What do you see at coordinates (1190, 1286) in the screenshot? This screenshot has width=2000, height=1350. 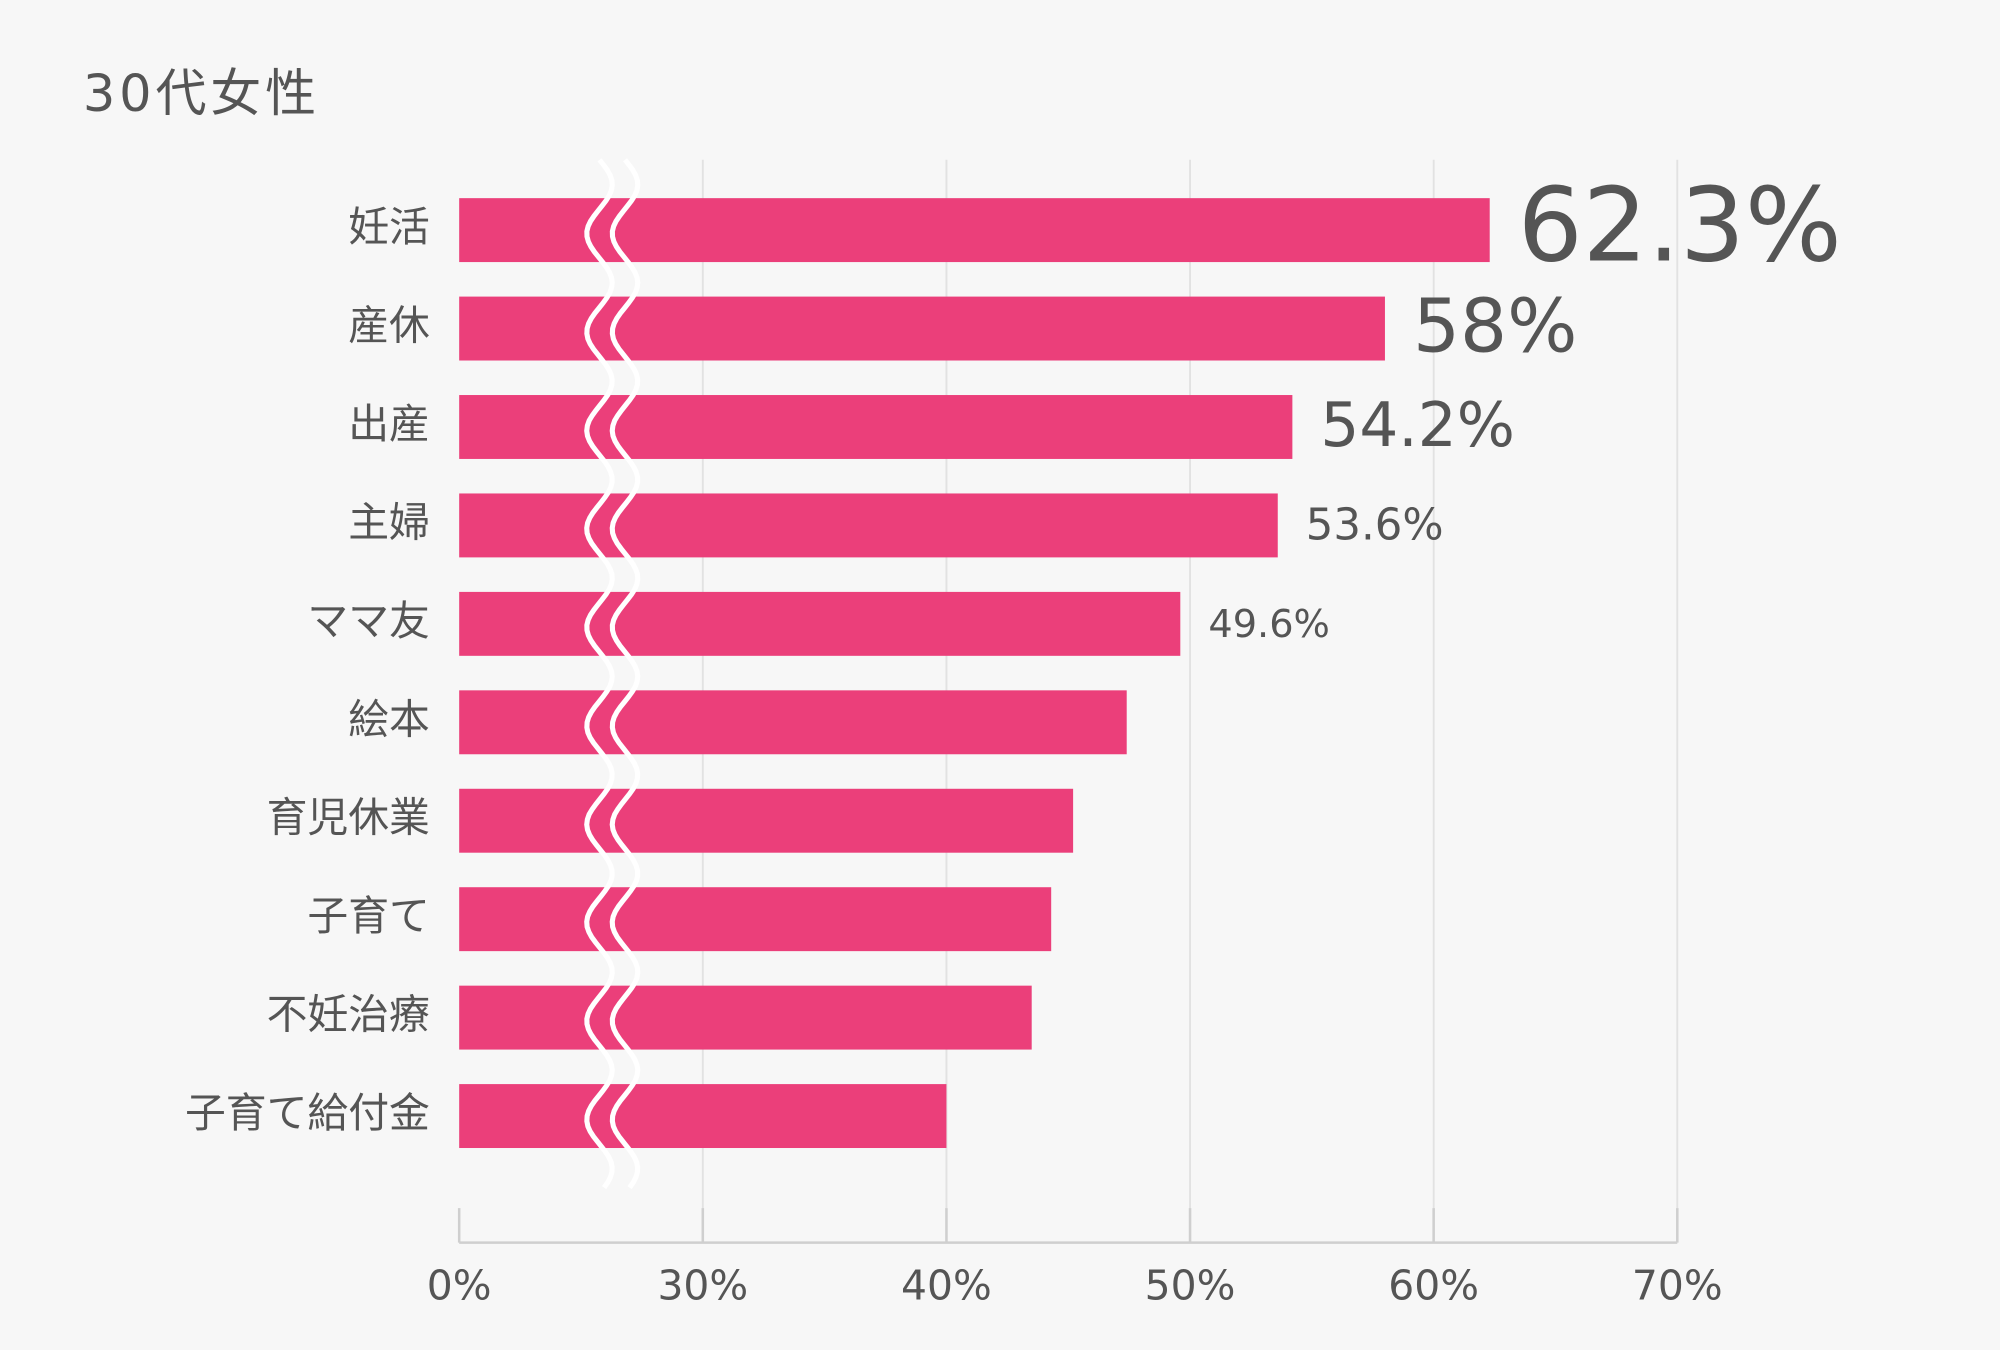 I see `x-tick-label: 50%` at bounding box center [1190, 1286].